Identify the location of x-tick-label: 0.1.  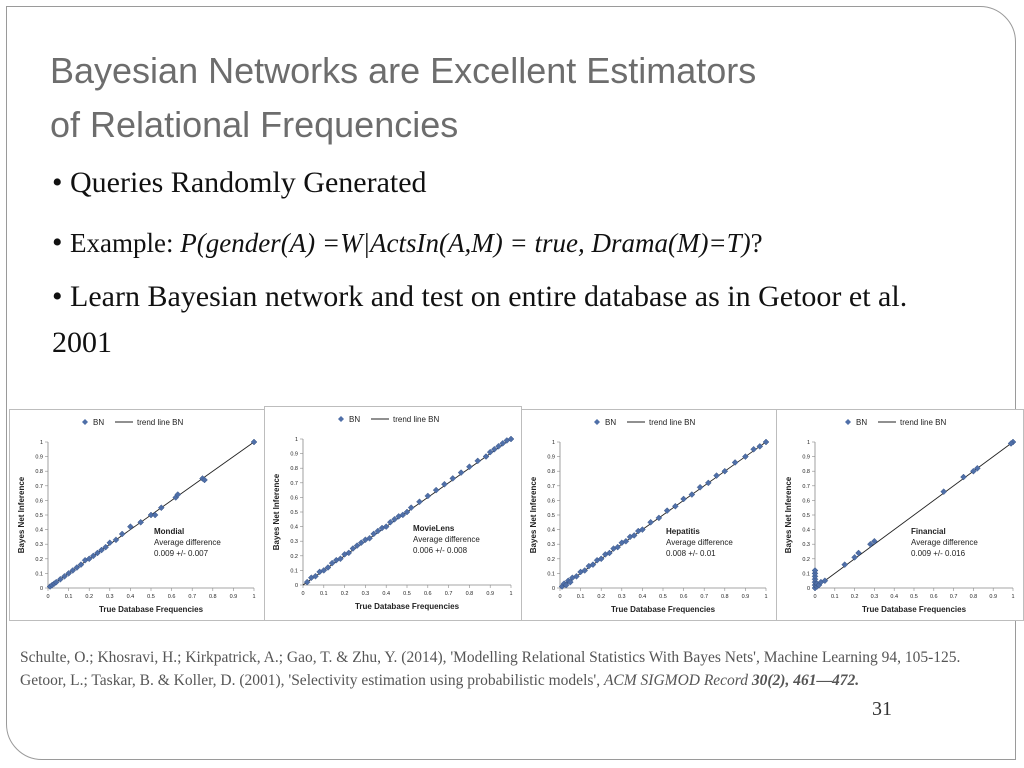
(835, 597).